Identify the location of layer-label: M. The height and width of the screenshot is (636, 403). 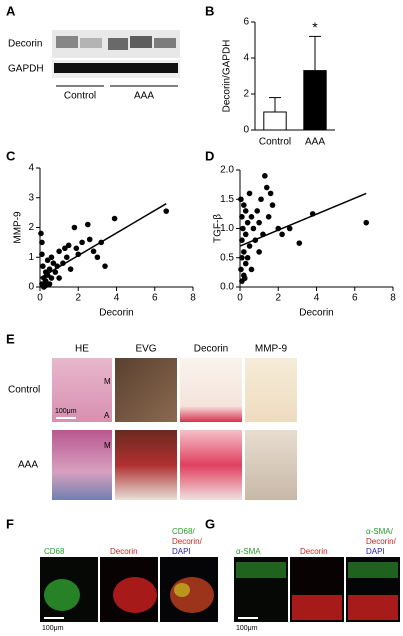
(107, 445).